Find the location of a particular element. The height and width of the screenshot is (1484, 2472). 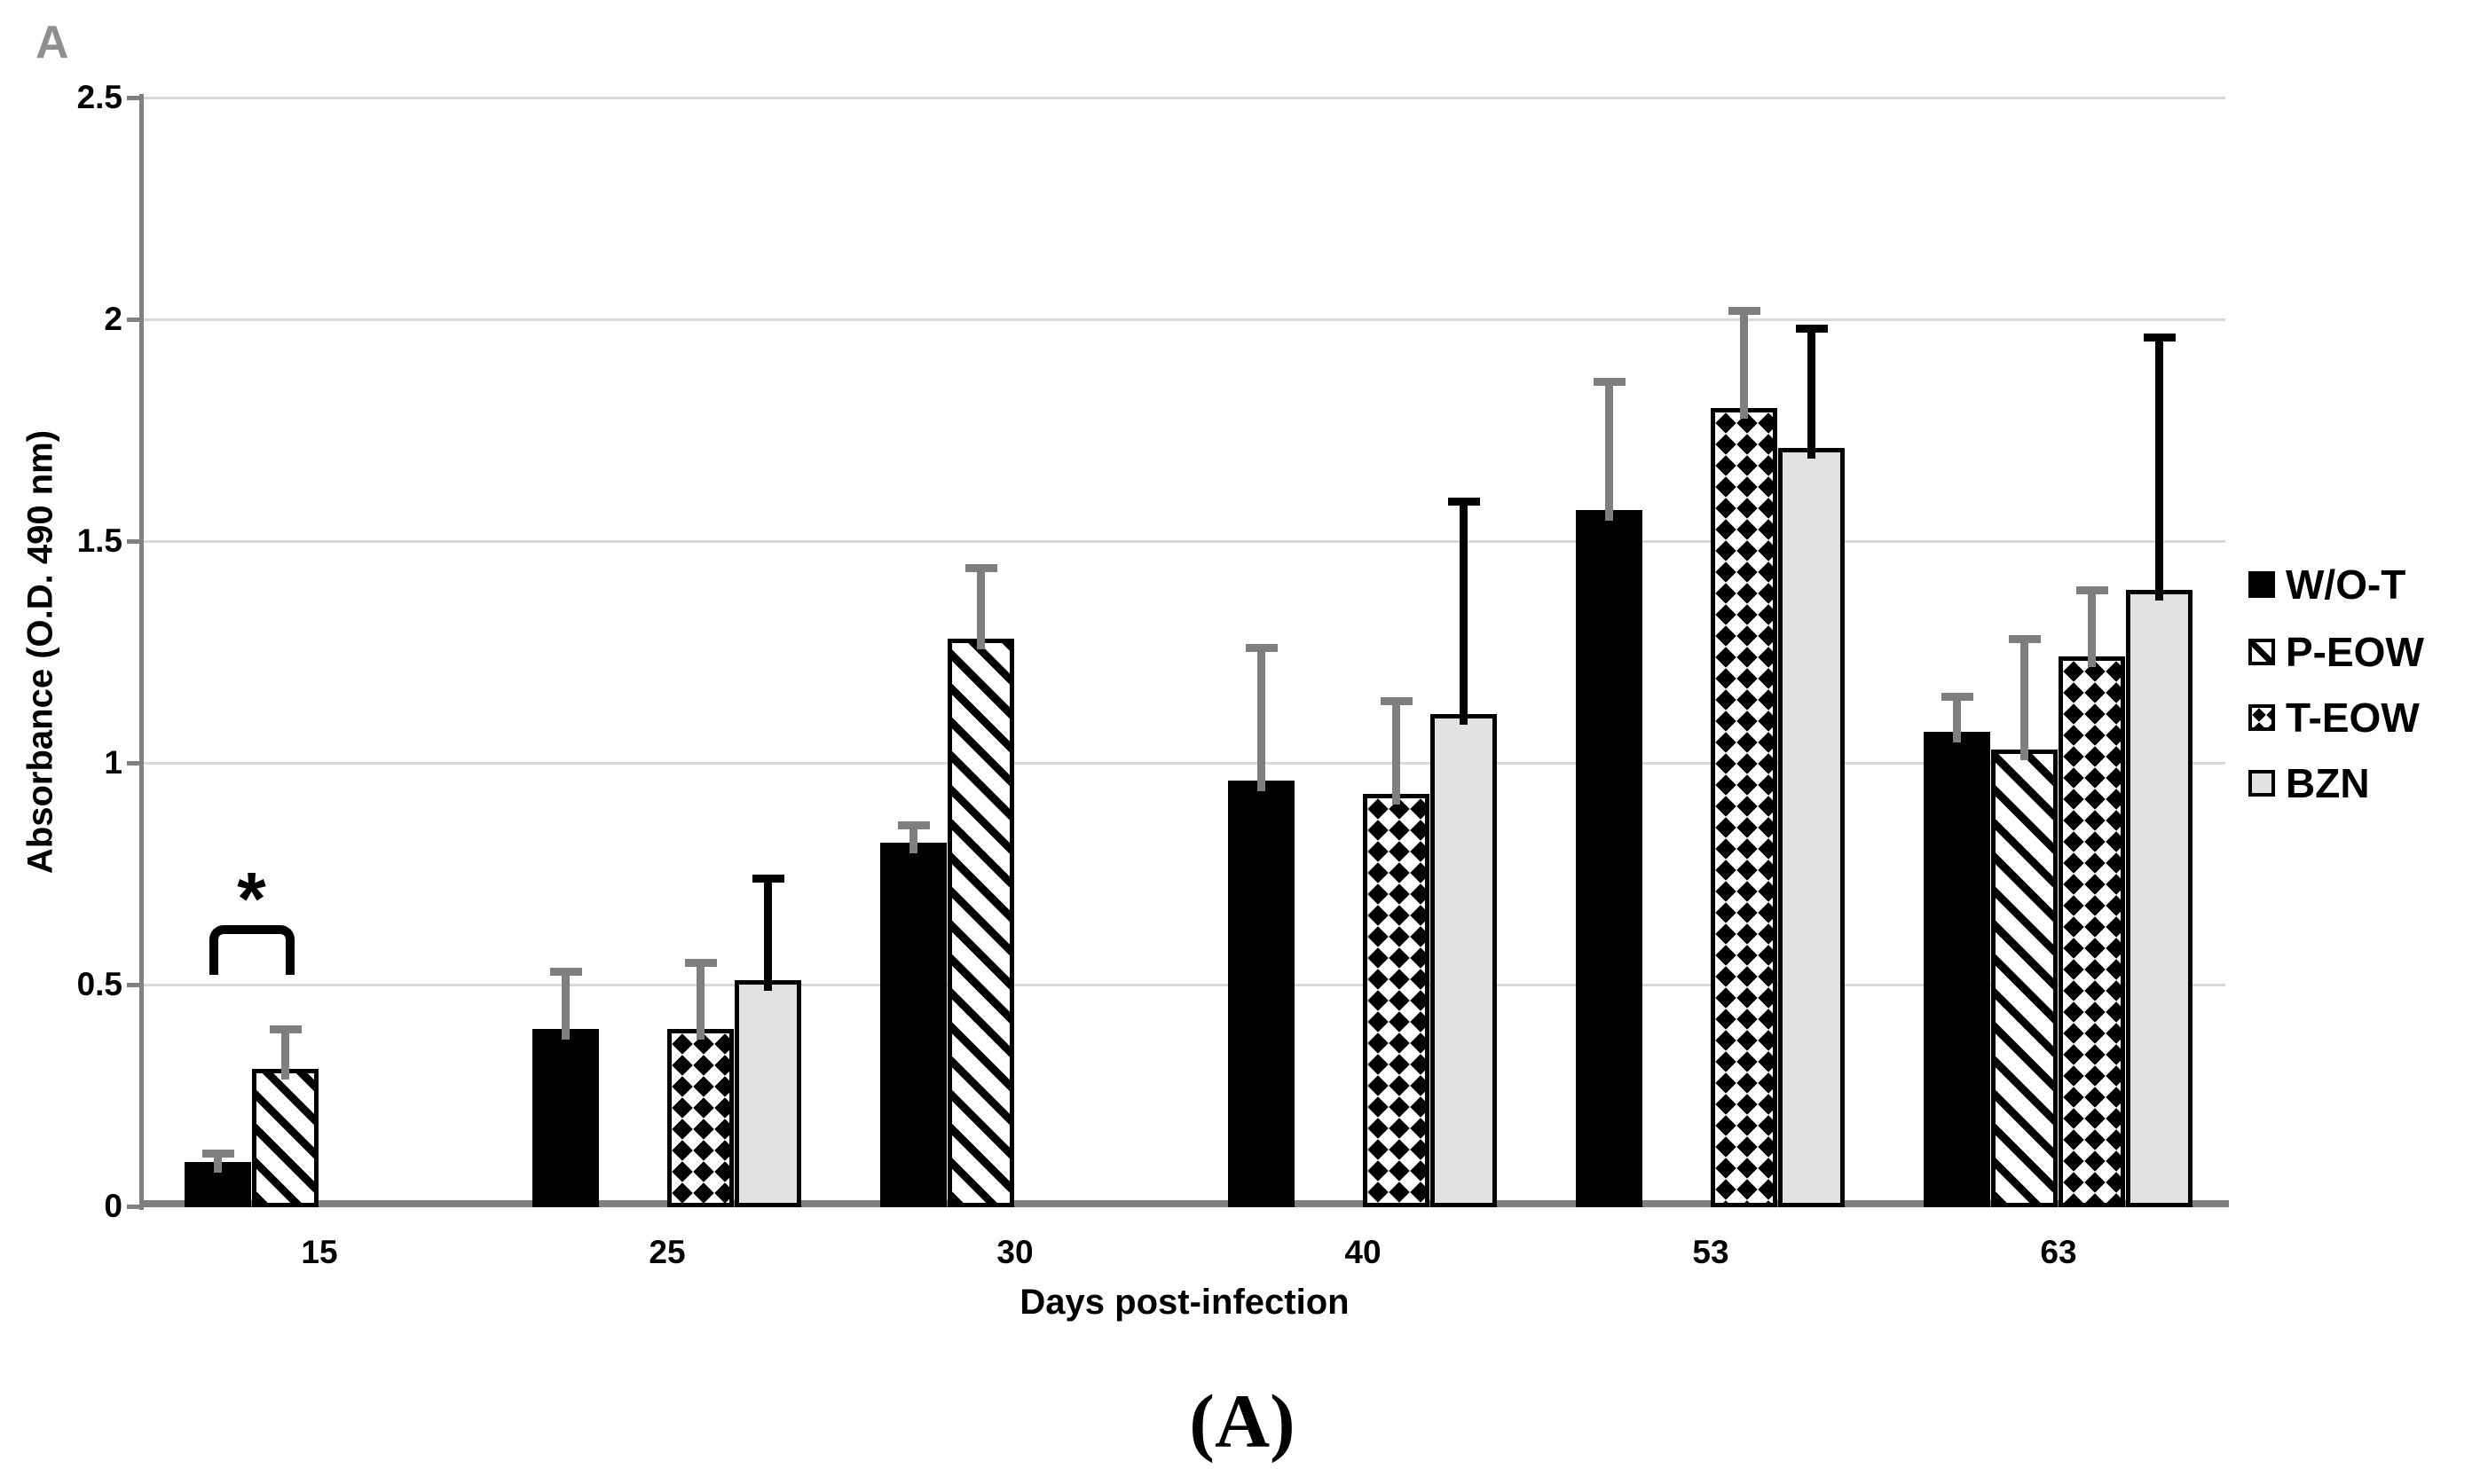

legend-item-p-eow: P-EOW is located at coordinates (2336, 652).